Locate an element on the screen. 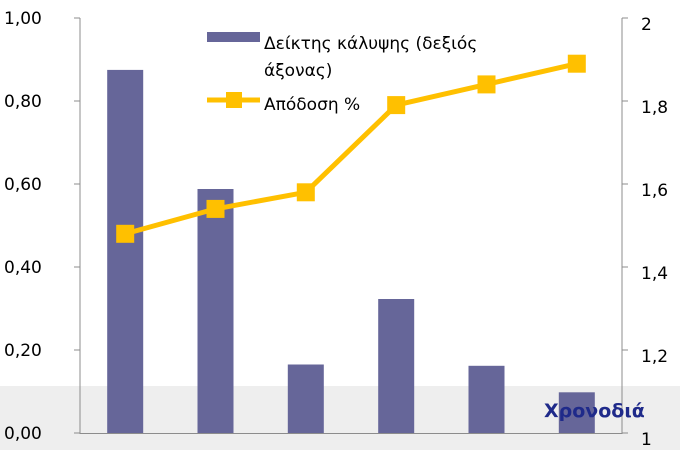 The image size is (680, 450). right-tick-label: 1 is located at coordinates (646, 440).